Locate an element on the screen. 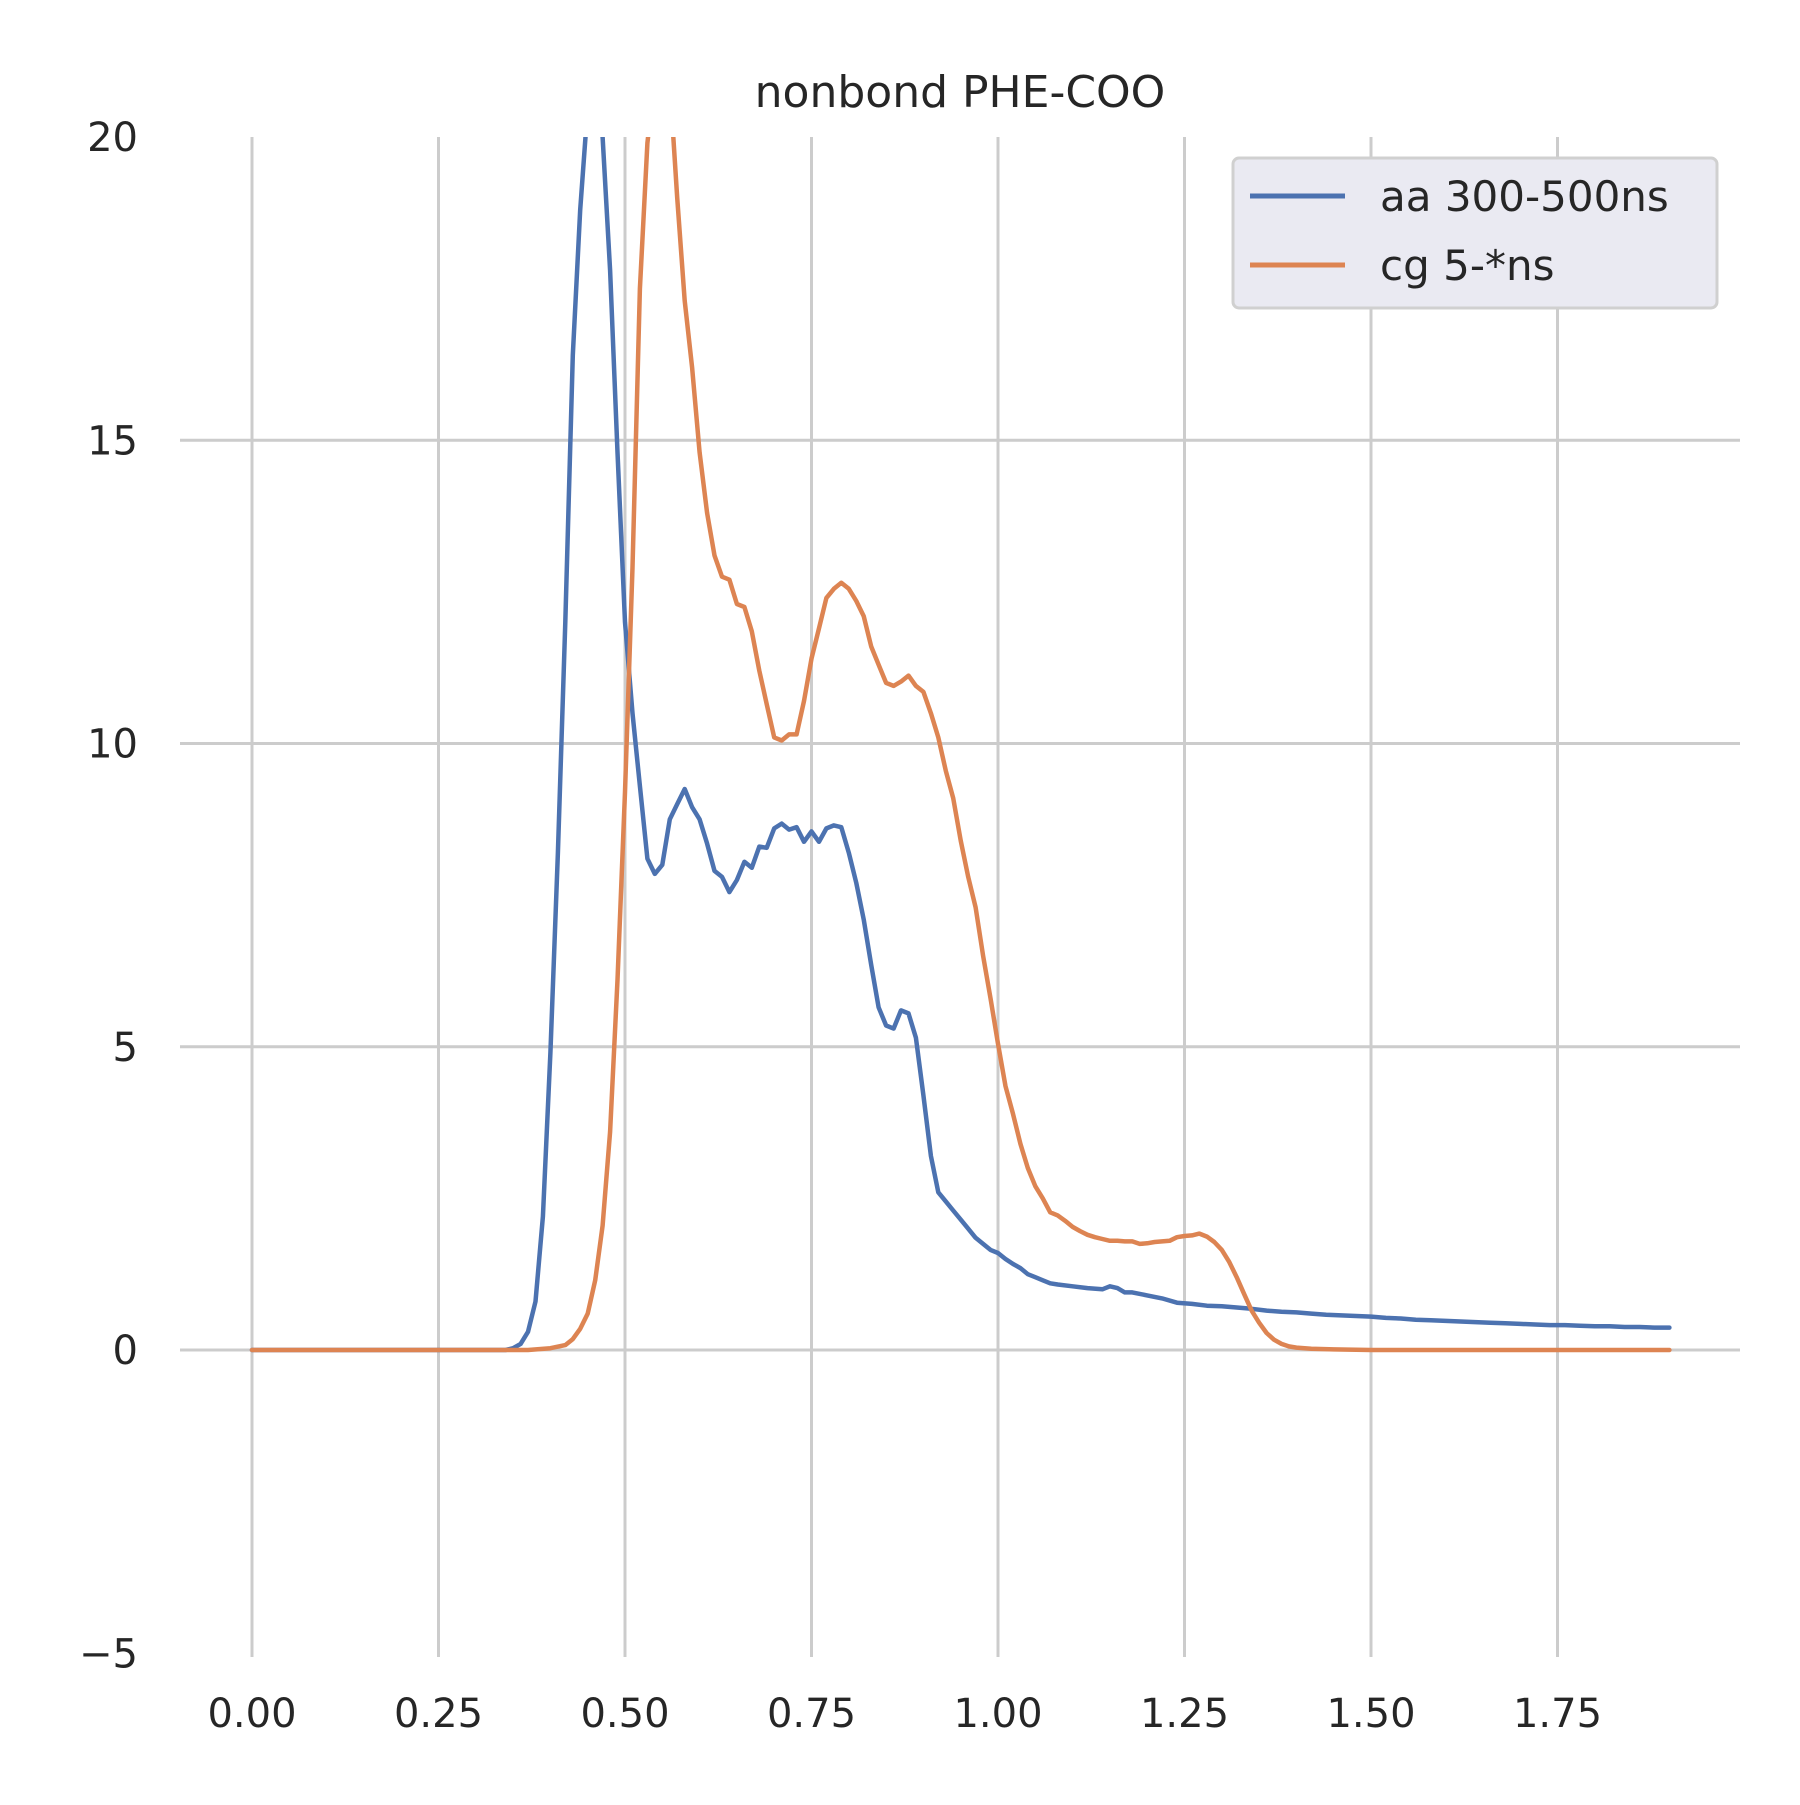 The image size is (1800, 1805). legend: aa 300-500ns cg 5-*ns is located at coordinates (1475, 233).